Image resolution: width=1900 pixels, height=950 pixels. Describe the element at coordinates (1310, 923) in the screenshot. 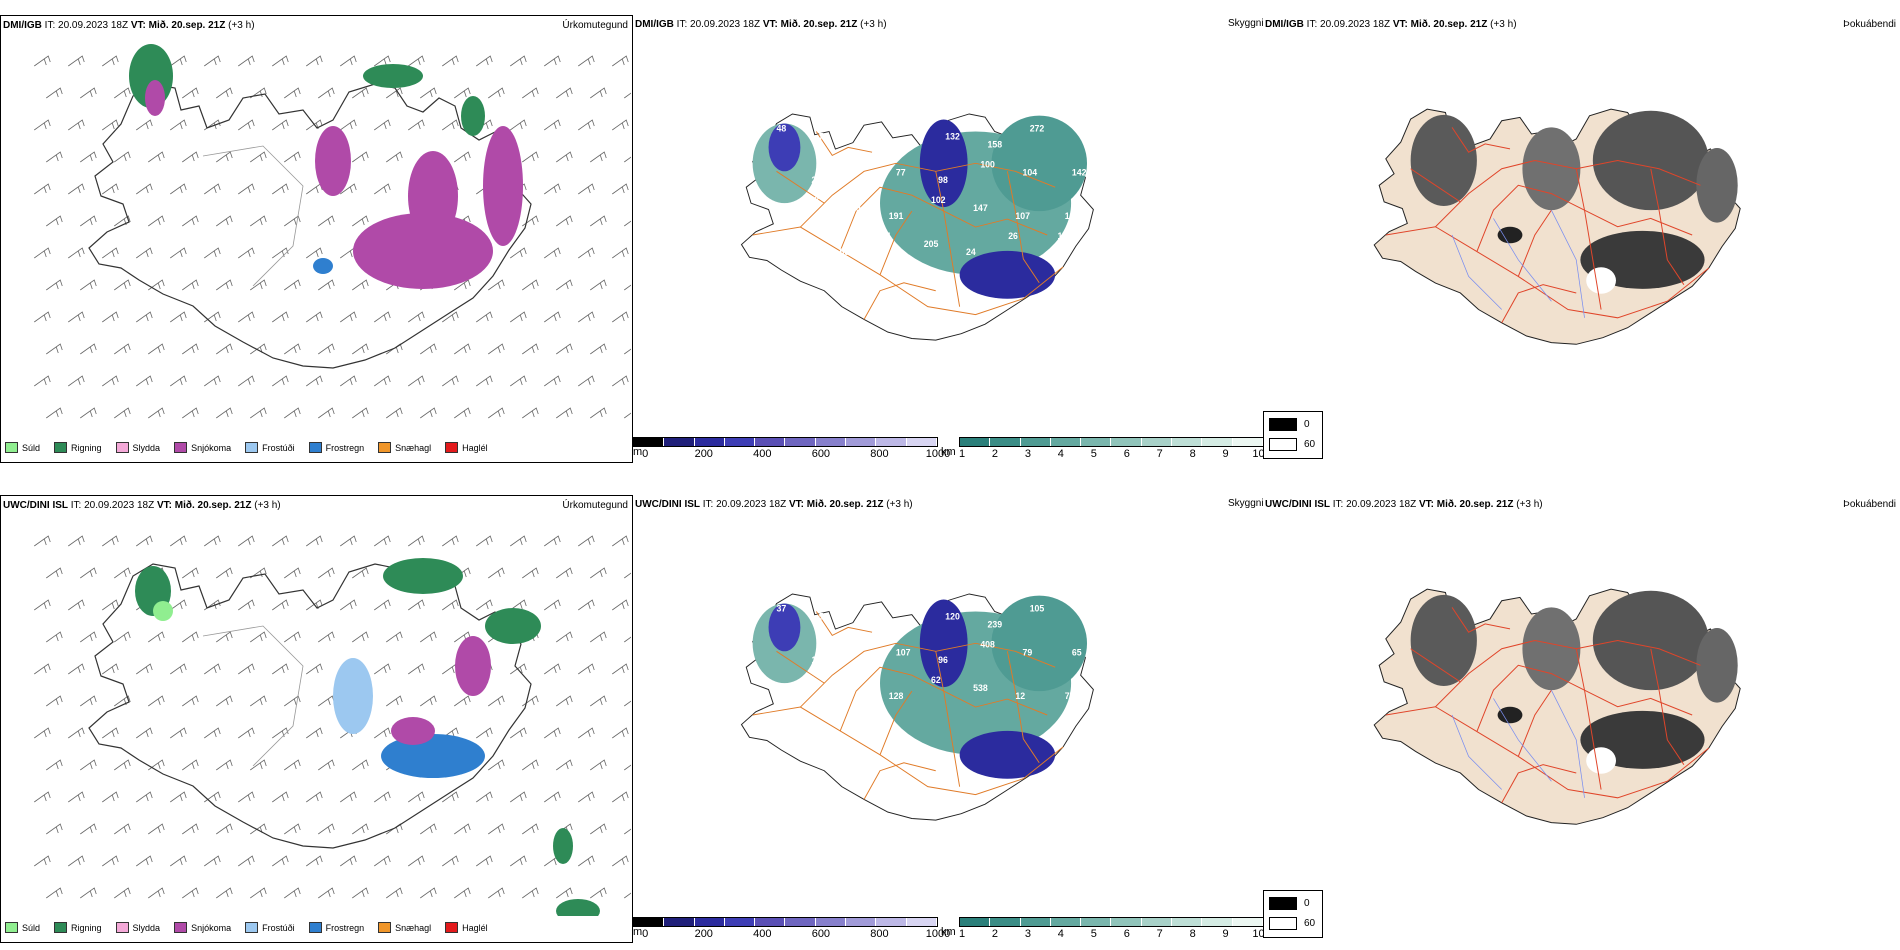

I see `fog-legend-light-label: 60` at that location.